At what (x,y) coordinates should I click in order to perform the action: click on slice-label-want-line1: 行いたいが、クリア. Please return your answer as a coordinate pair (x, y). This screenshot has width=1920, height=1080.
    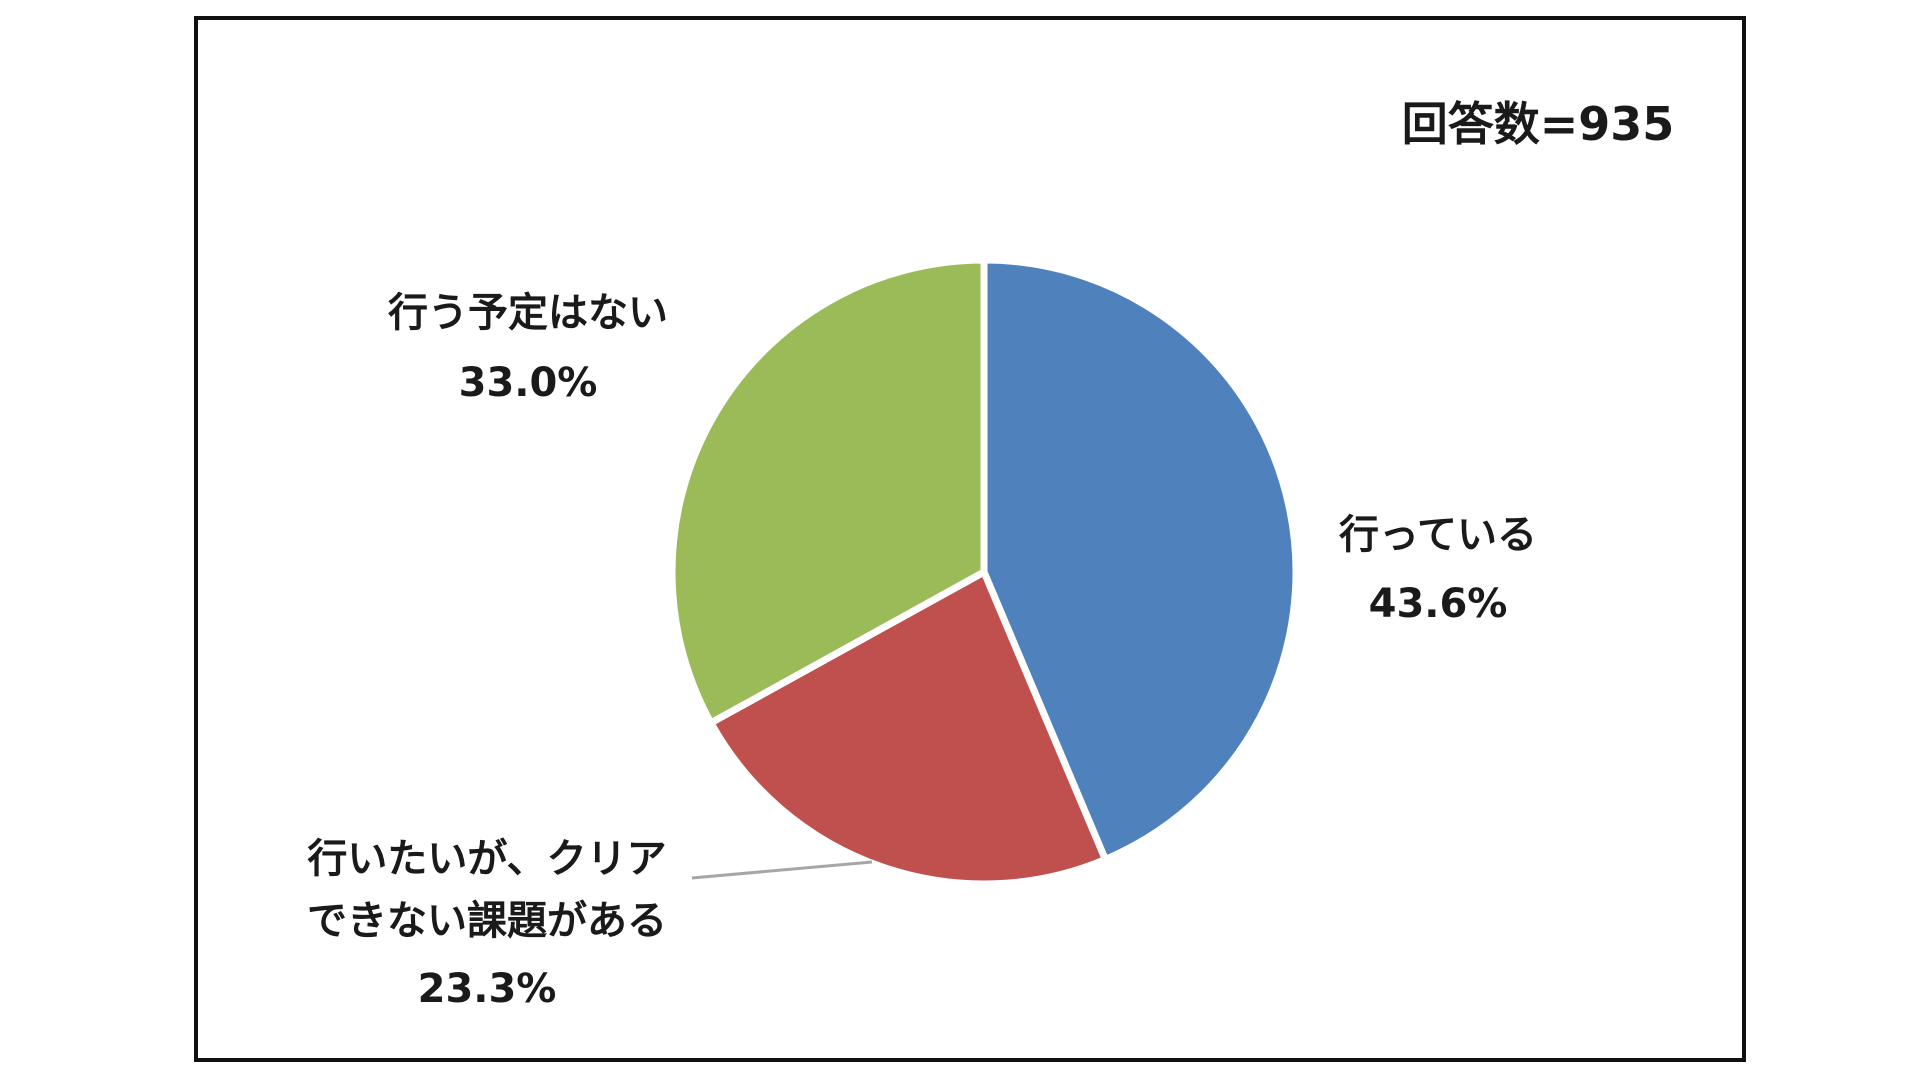
    Looking at the image, I should click on (486, 859).